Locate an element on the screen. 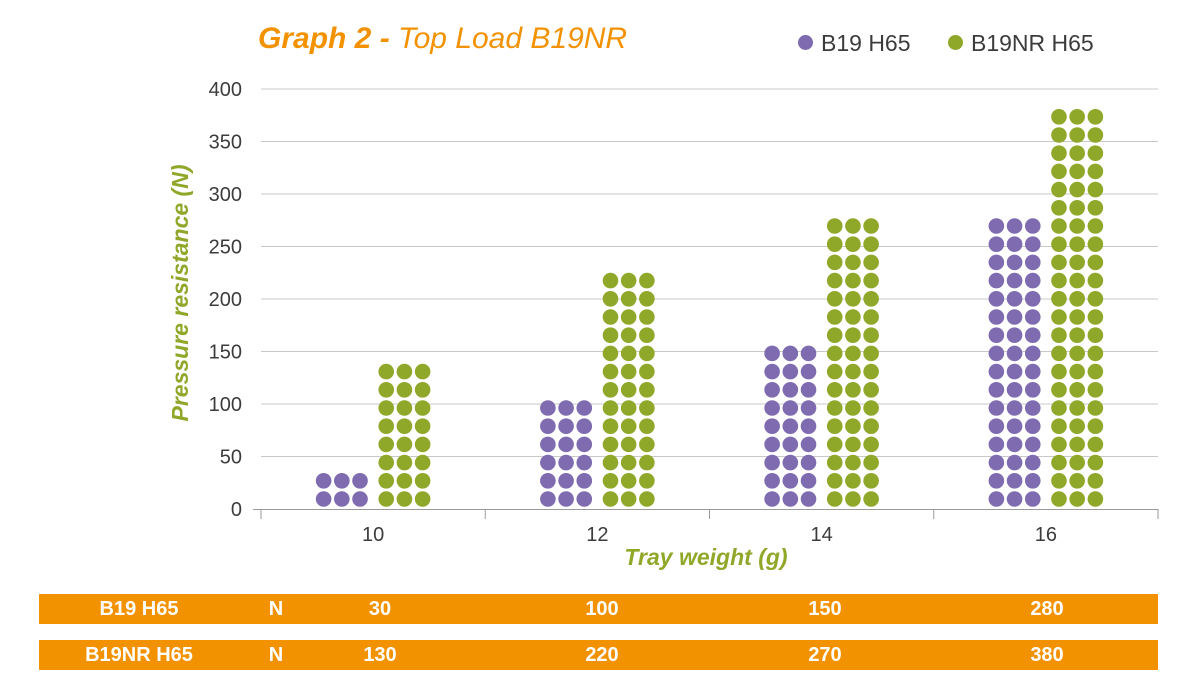 Image resolution: width=1200 pixels, height=700 pixels. y-tick-label: 300 is located at coordinates (225, 195).